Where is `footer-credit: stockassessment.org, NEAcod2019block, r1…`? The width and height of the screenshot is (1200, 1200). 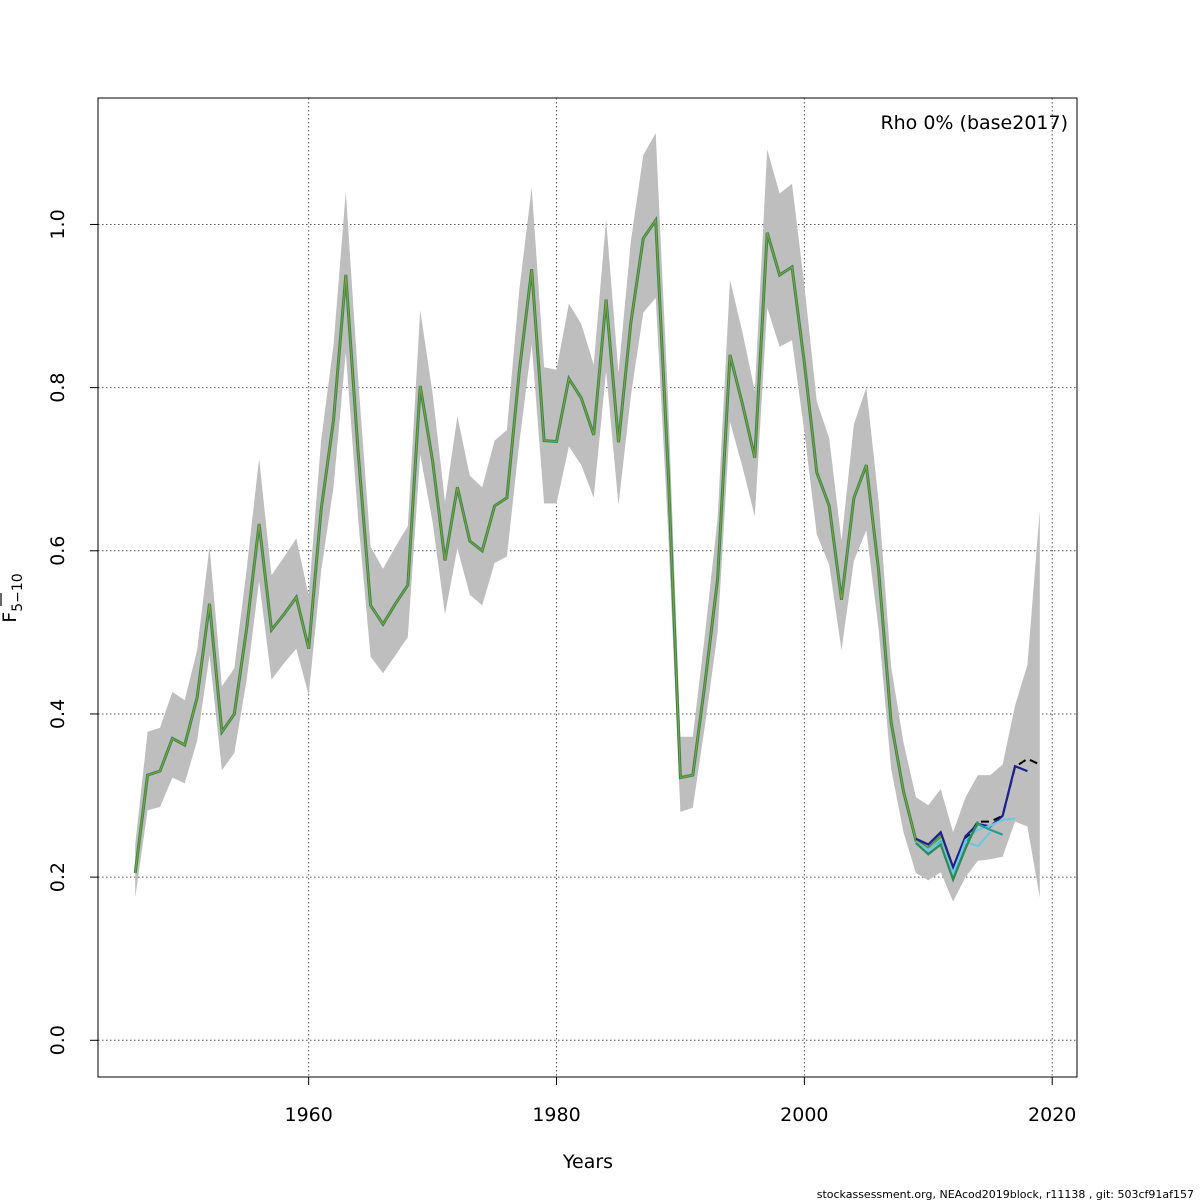
footer-credit: stockassessment.org, NEAcod2019block, r1… is located at coordinates (1005, 1194).